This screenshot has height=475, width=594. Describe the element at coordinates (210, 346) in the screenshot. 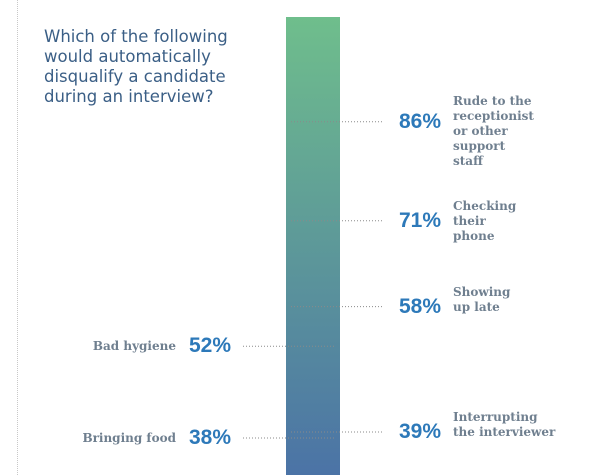

I see `value-label-bad-hygiene: 52%` at that location.